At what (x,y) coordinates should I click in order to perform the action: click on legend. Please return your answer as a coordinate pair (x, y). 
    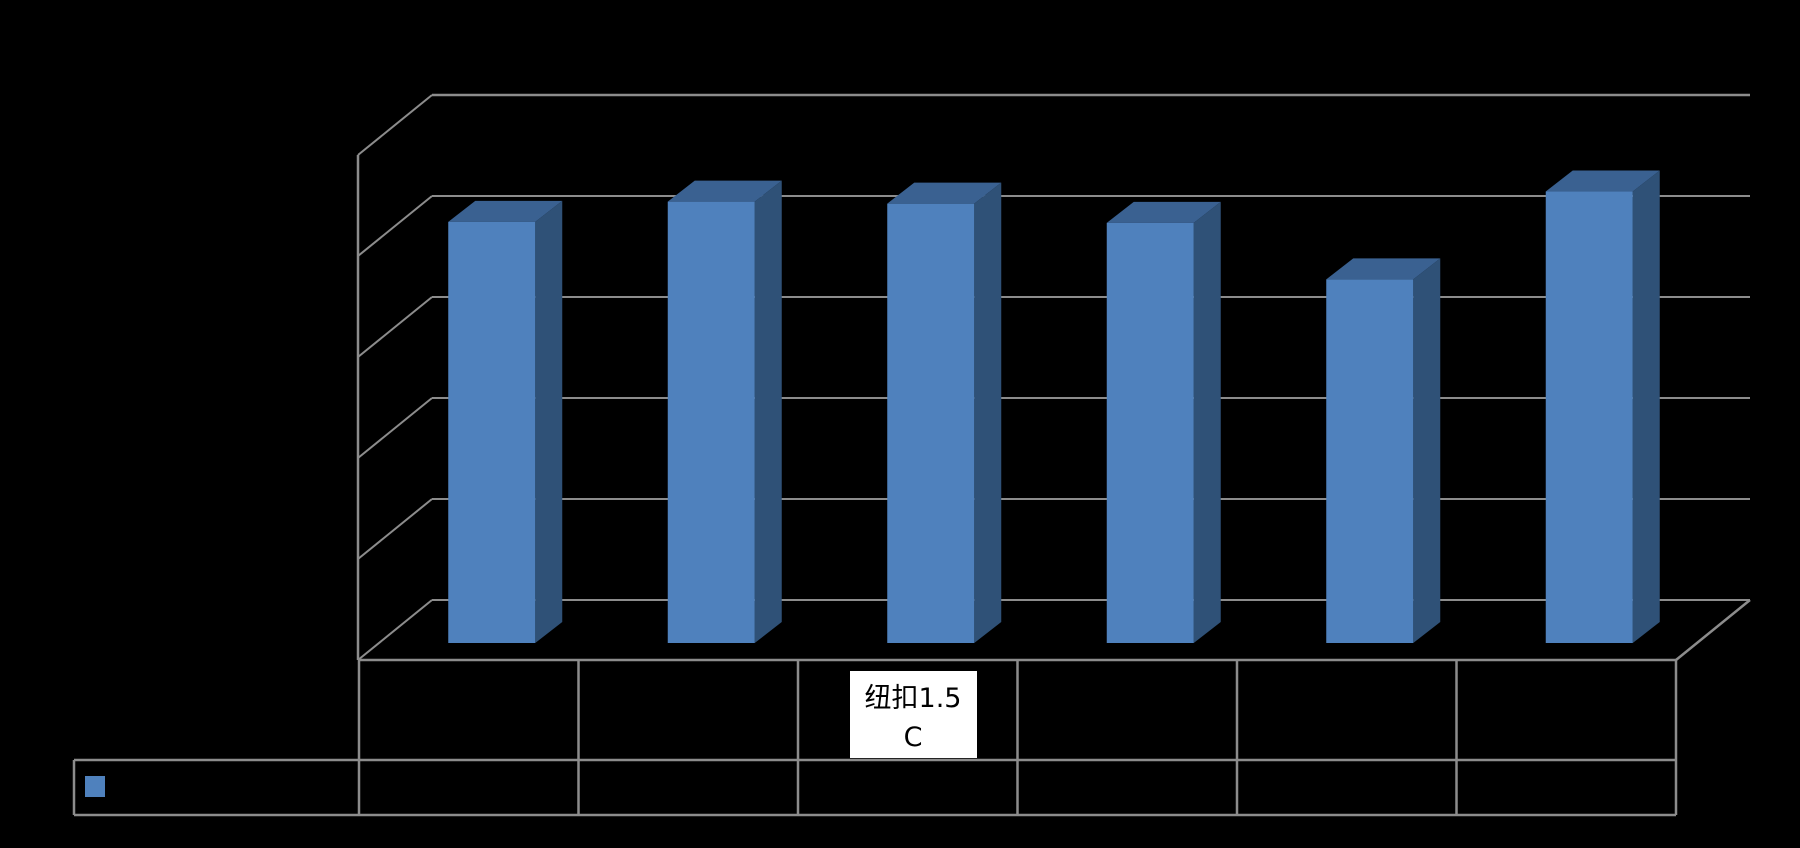
    Looking at the image, I should click on (95, 786).